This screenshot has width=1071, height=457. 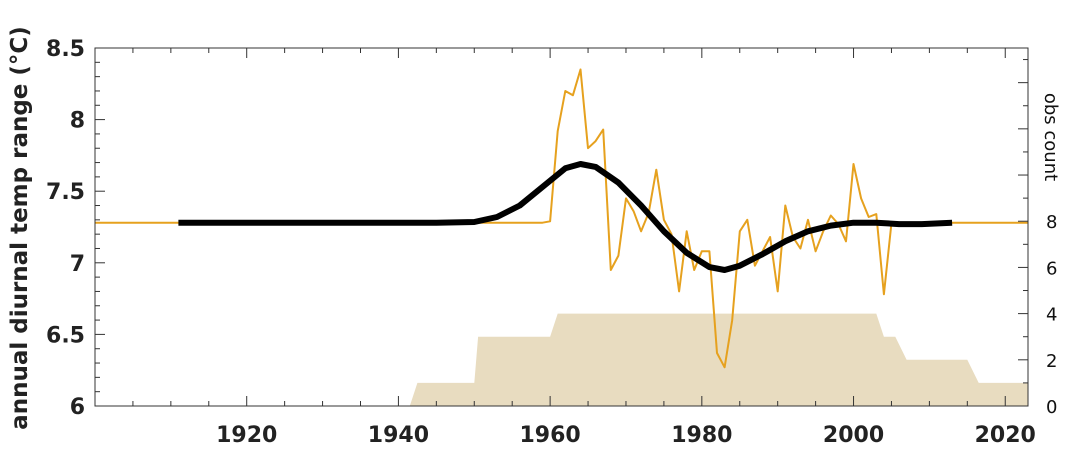 What do you see at coordinates (65, 335) in the screenshot?
I see `y-tick-label: 6.5` at bounding box center [65, 335].